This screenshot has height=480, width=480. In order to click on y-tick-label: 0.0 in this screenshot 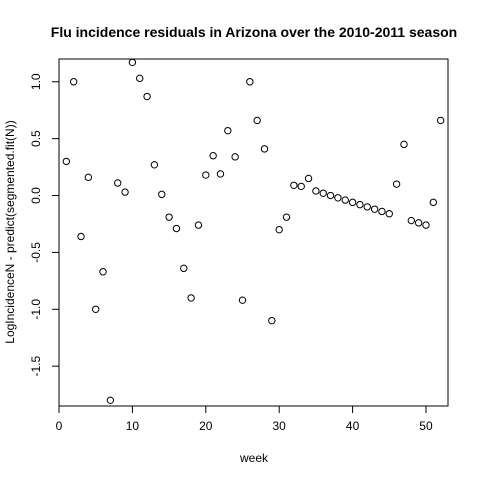, I will do `click(36, 195)`.